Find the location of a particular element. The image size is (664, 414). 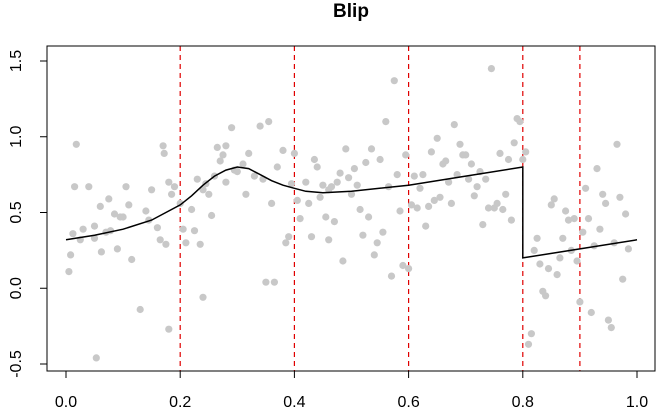

y-tick-label: 0.0 is located at coordinates (16, 288).